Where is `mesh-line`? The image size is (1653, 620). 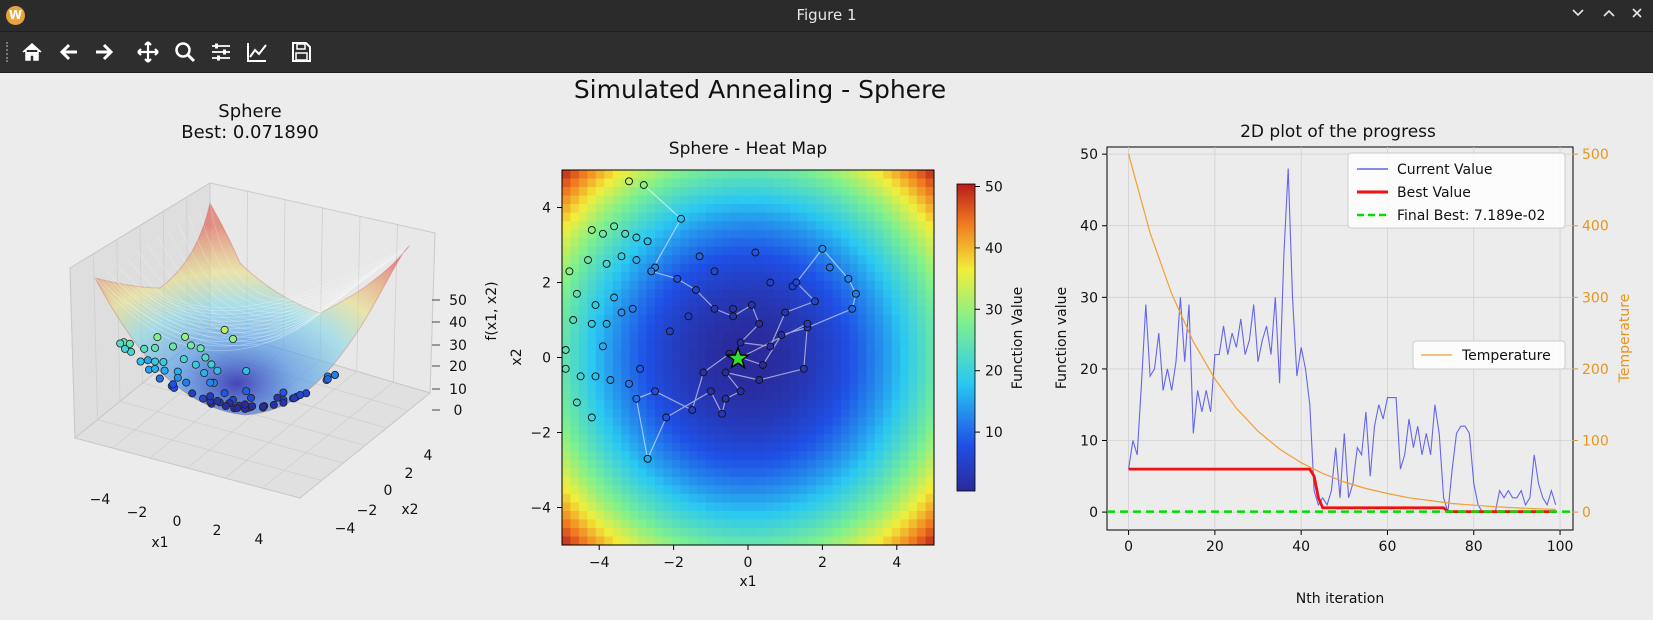
mesh-line is located at coordinates (226, 301).